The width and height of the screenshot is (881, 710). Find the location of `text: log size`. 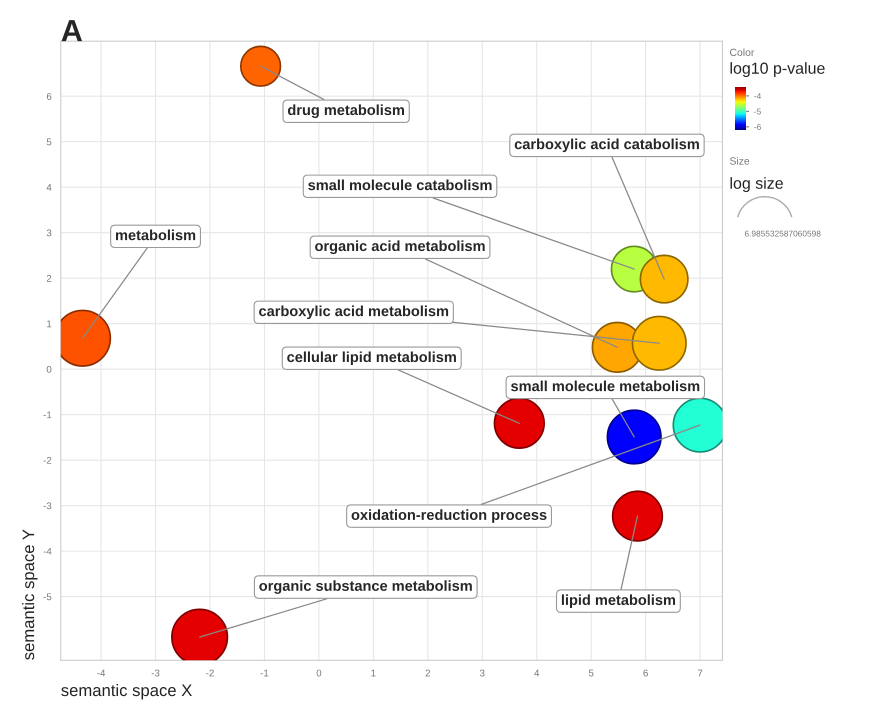

text: log size is located at coordinates (756, 184).